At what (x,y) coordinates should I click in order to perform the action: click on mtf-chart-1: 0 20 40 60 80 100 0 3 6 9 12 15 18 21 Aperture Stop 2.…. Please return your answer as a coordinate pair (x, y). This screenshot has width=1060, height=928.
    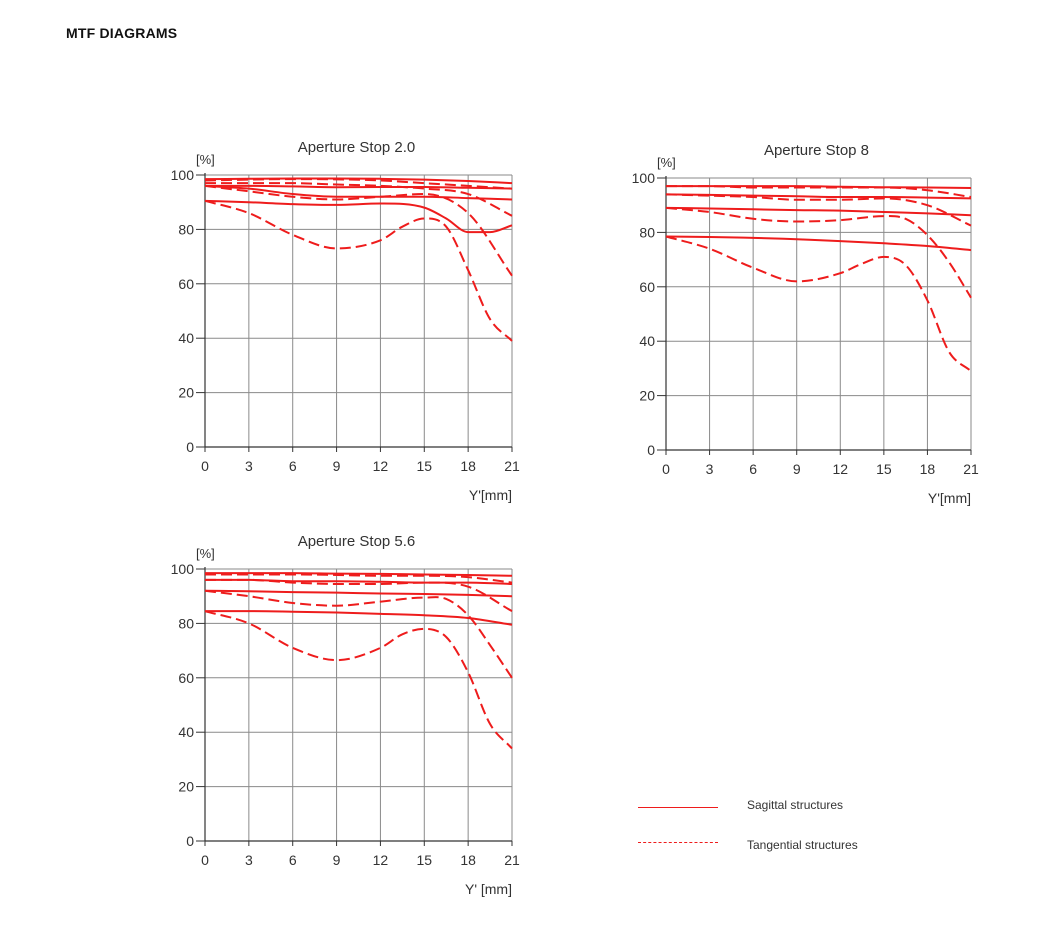
    Looking at the image, I should click on (345, 321).